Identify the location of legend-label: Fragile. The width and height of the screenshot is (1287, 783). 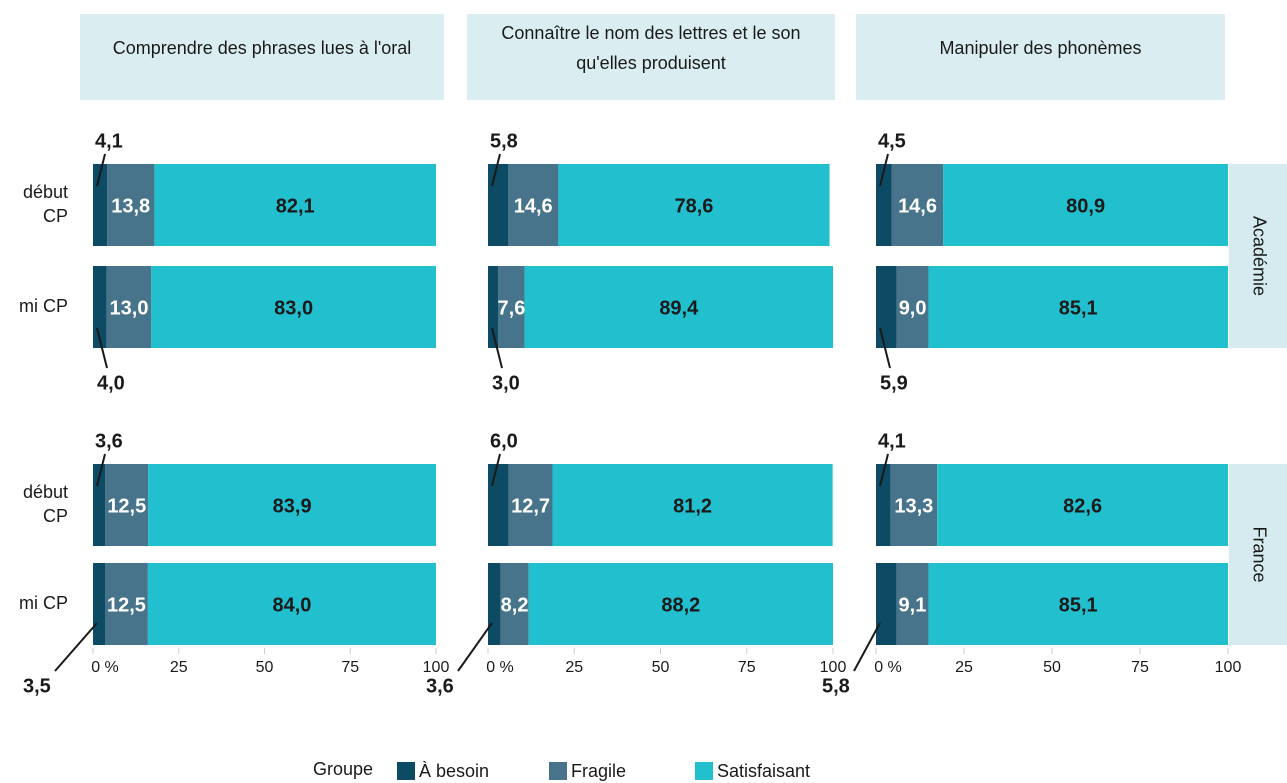
(598, 771).